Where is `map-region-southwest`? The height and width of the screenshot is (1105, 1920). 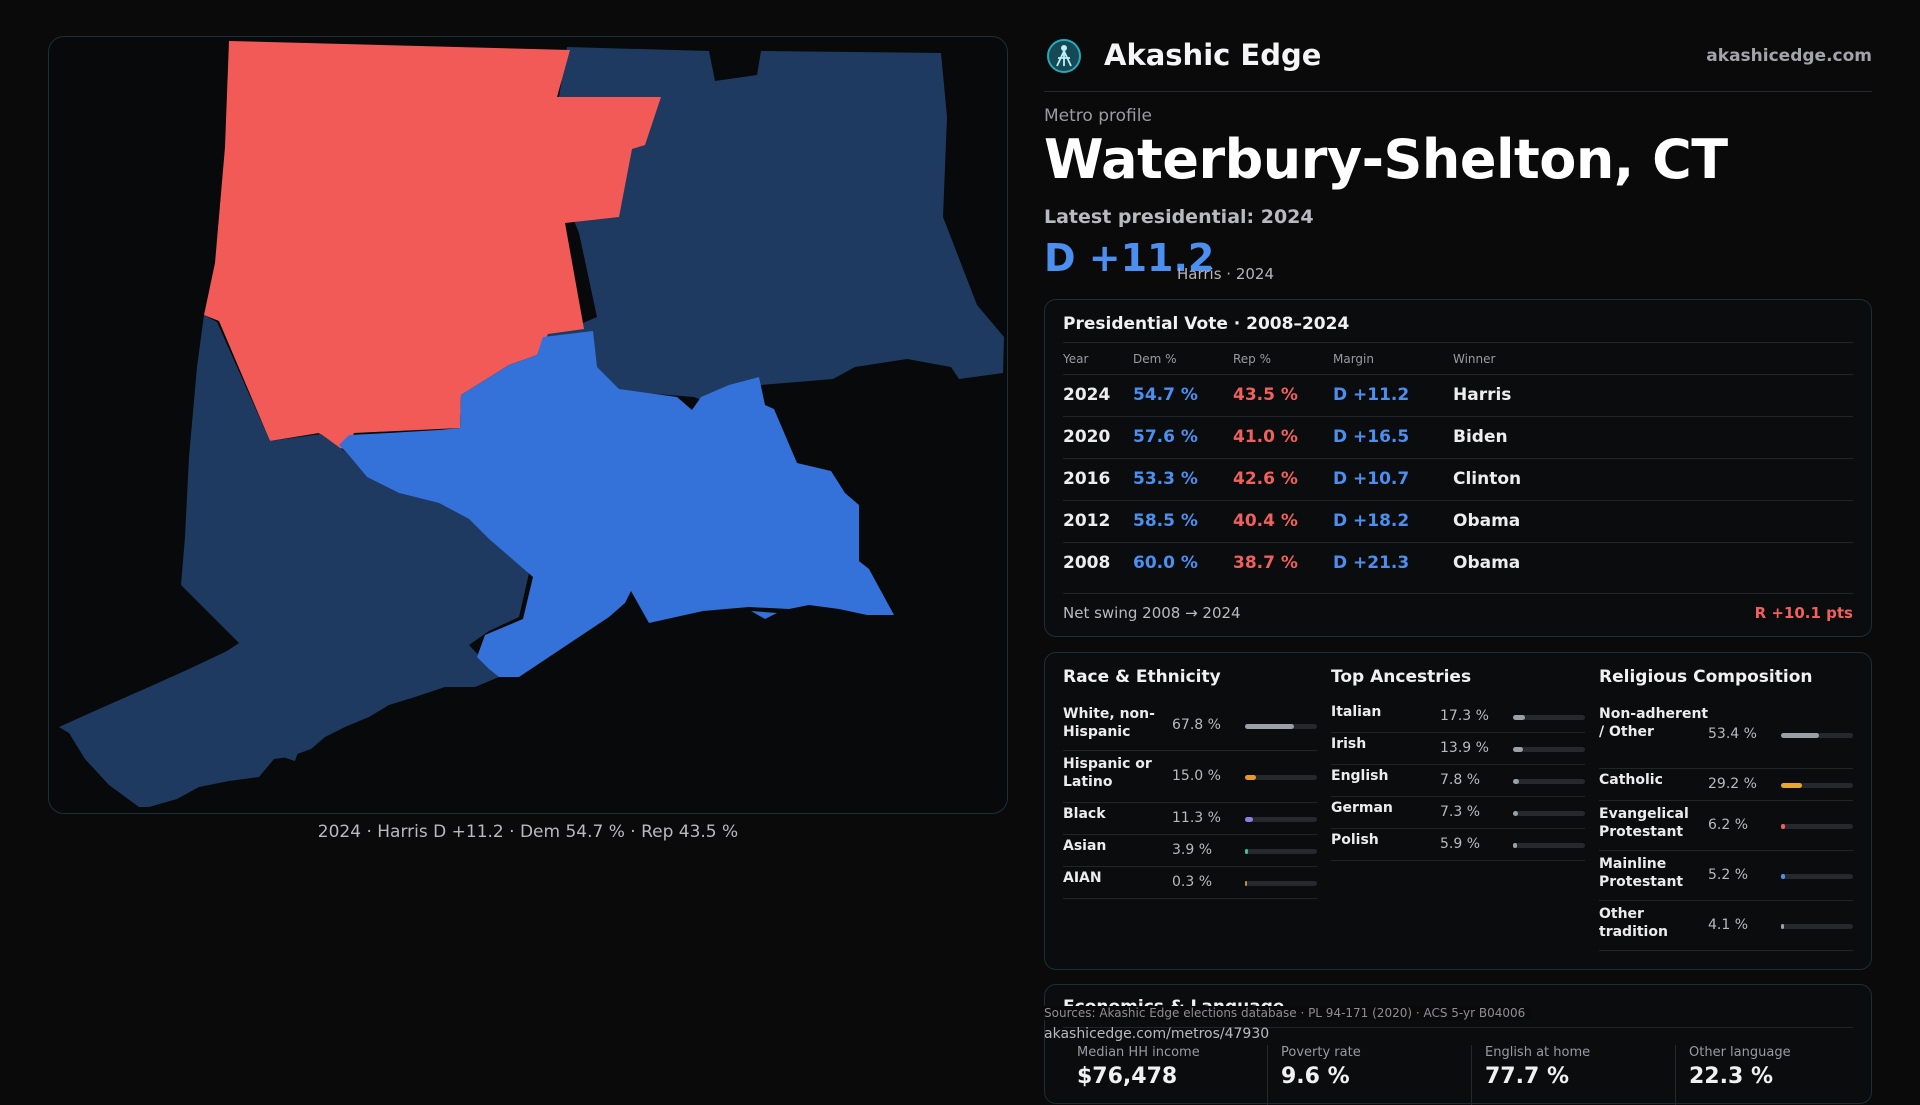
map-region-southwest is located at coordinates (294, 561).